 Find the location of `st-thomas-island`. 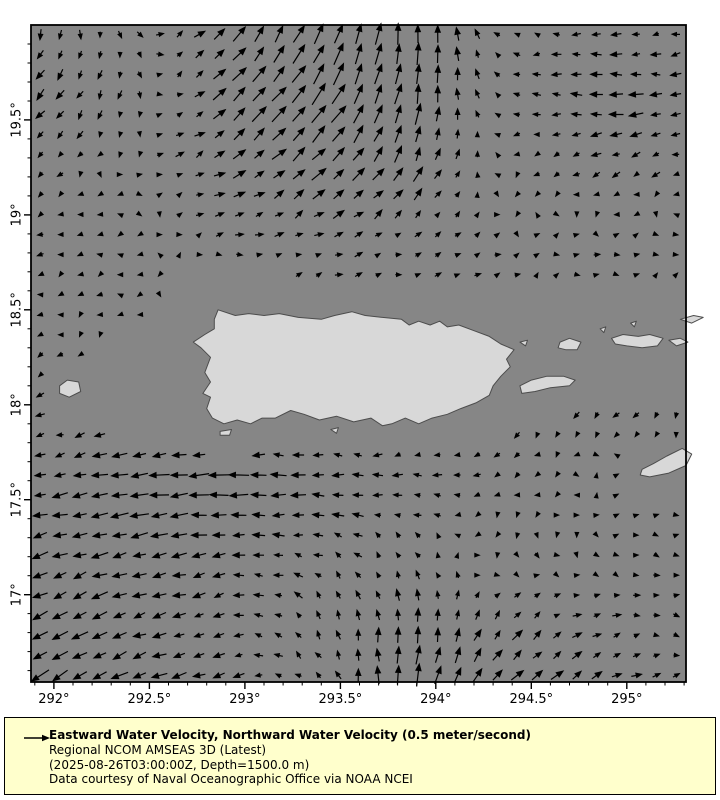

st-thomas-island is located at coordinates (637, 341).